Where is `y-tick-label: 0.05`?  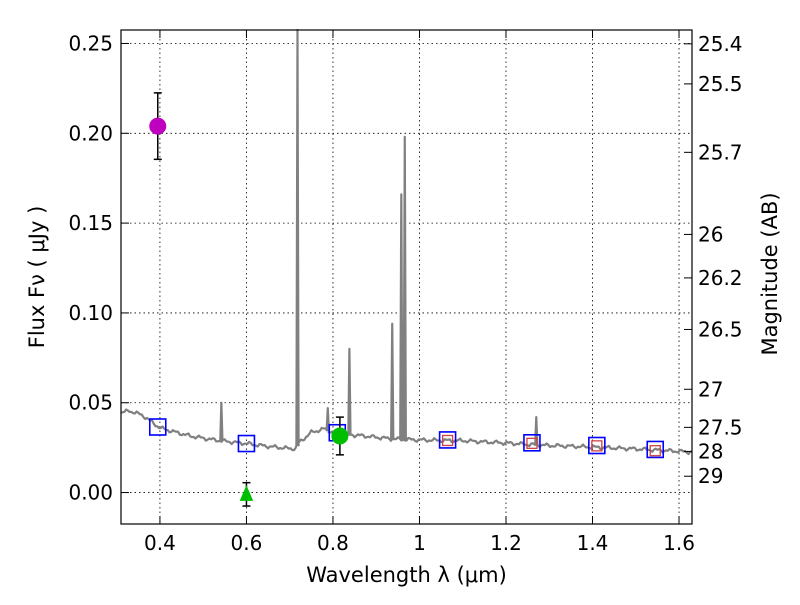 y-tick-label: 0.05 is located at coordinates (90, 403).